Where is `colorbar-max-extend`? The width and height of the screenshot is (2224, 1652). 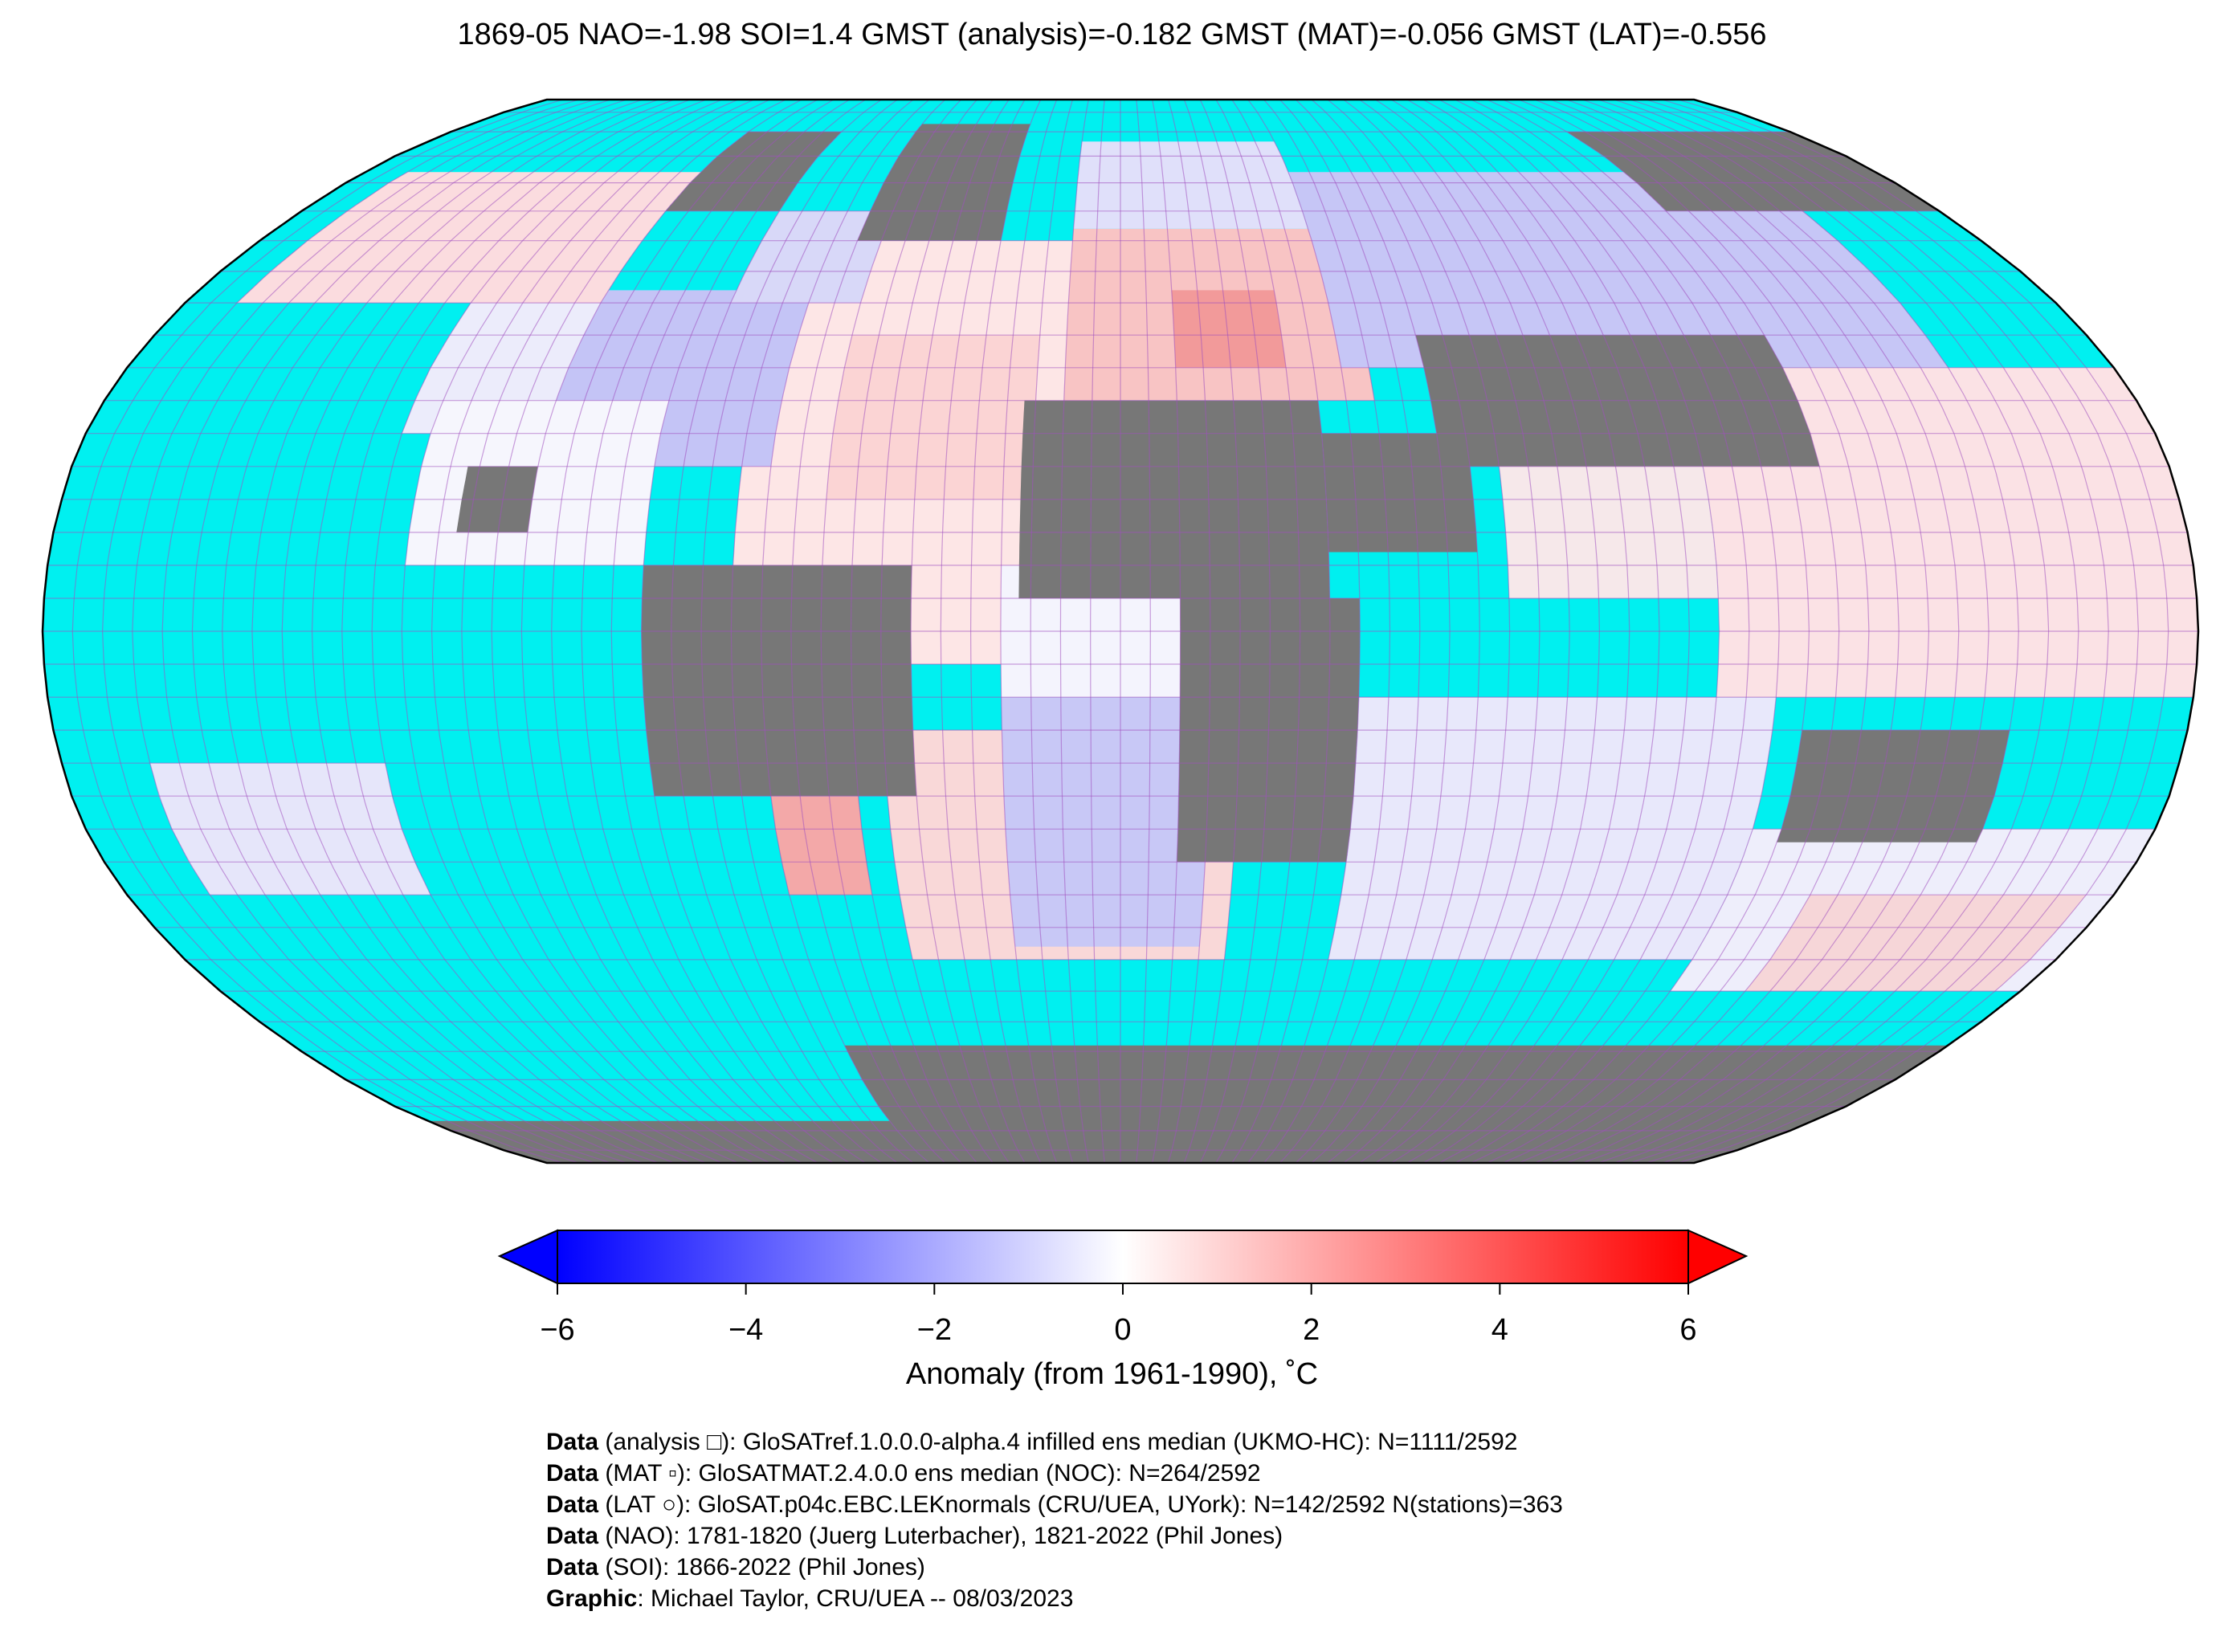
colorbar-max-extend is located at coordinates (1718, 1257).